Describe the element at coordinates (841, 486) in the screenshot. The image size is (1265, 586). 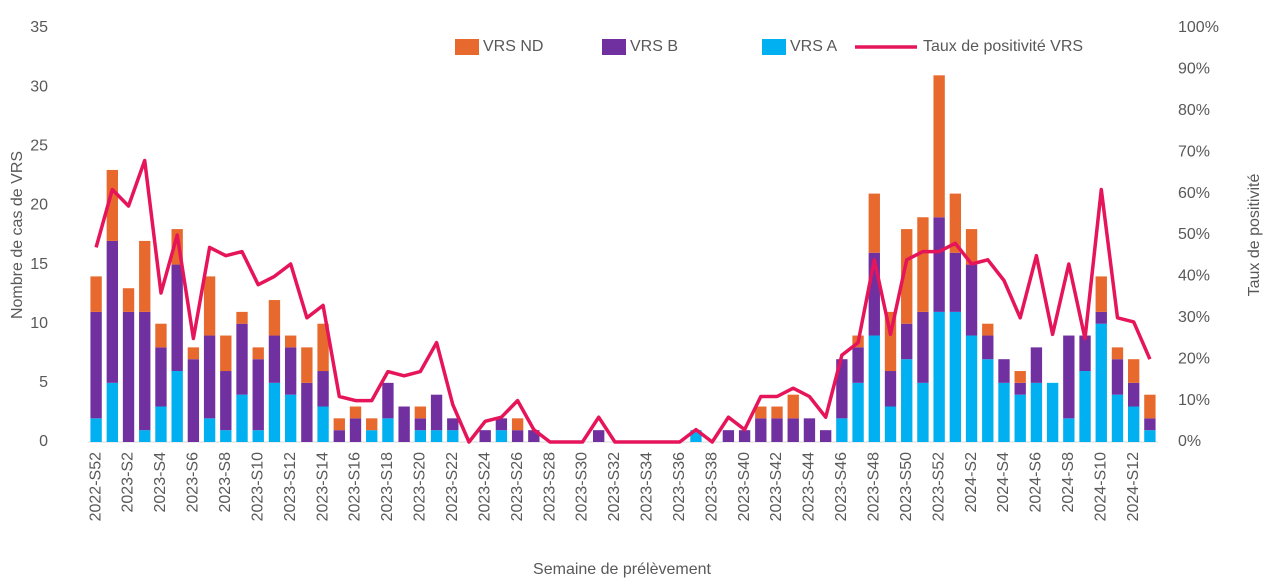
I see `x-tick-label: 2023-S46` at that location.